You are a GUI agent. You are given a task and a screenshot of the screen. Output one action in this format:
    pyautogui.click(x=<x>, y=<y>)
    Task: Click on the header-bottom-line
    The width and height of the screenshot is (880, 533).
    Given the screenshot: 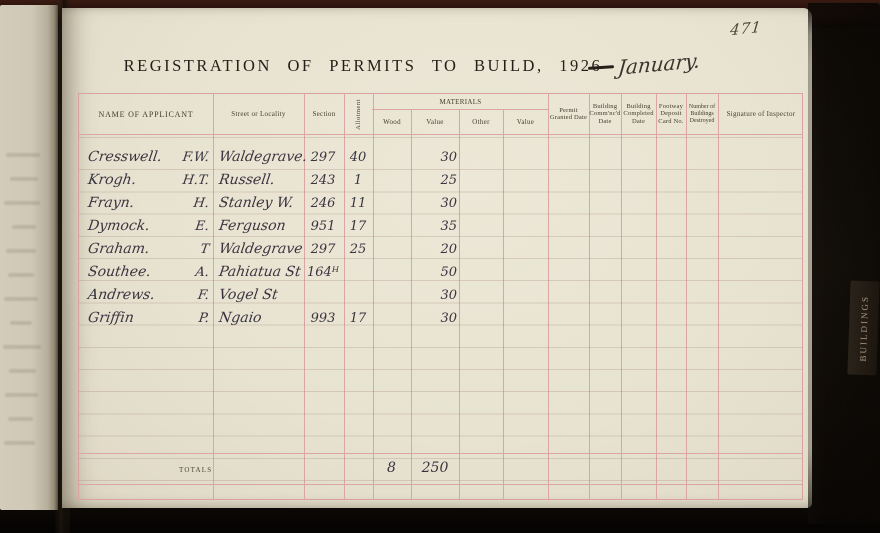 What is the action you would take?
    pyautogui.click(x=440, y=134)
    